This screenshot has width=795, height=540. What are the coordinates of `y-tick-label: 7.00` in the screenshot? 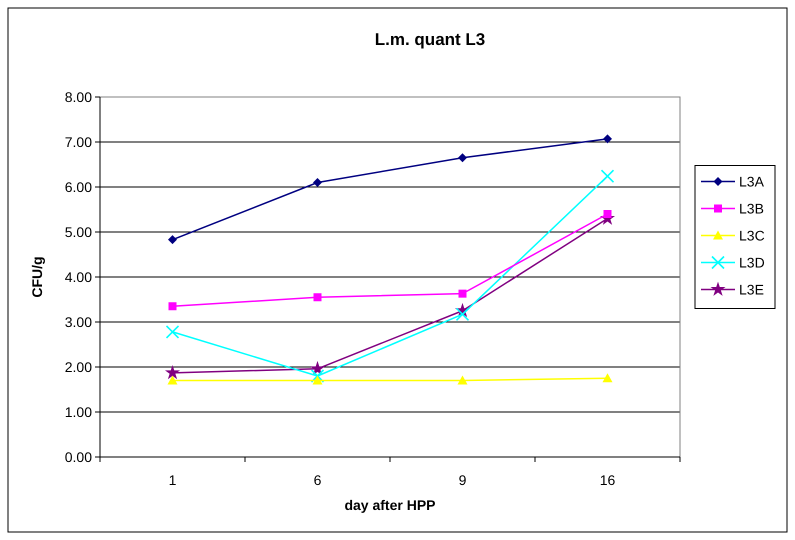 It's located at (78, 142).